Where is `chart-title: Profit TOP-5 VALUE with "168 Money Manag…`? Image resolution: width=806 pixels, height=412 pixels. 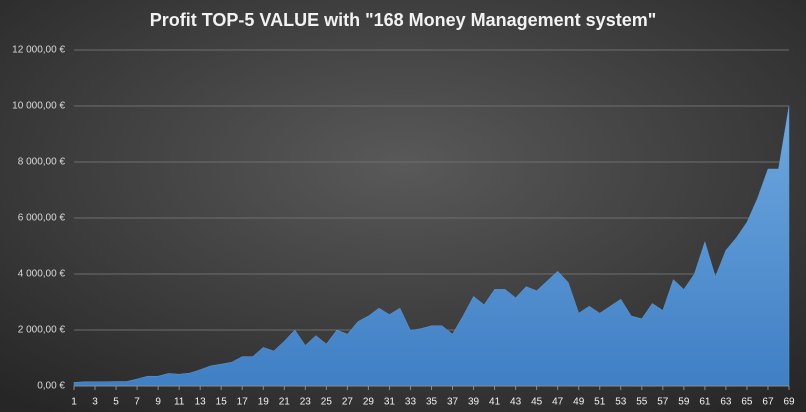
chart-title: Profit TOP-5 VALUE with "168 Money Manag… is located at coordinates (403, 20).